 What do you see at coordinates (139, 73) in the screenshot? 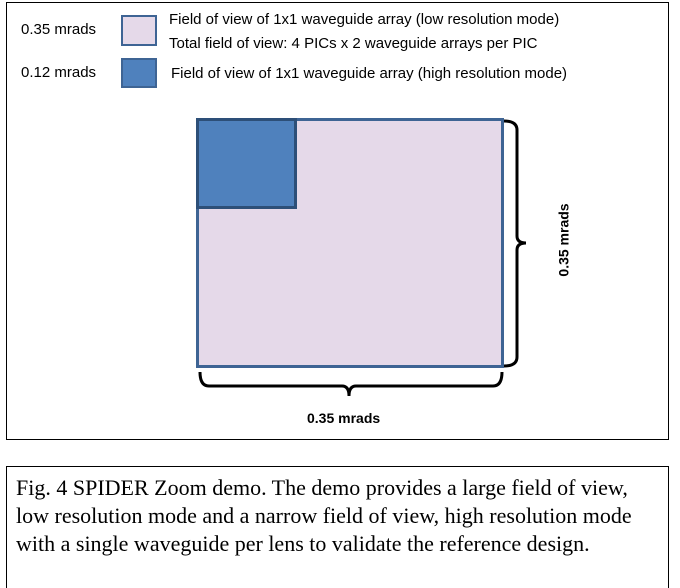
I see `legend-high-swatch` at bounding box center [139, 73].